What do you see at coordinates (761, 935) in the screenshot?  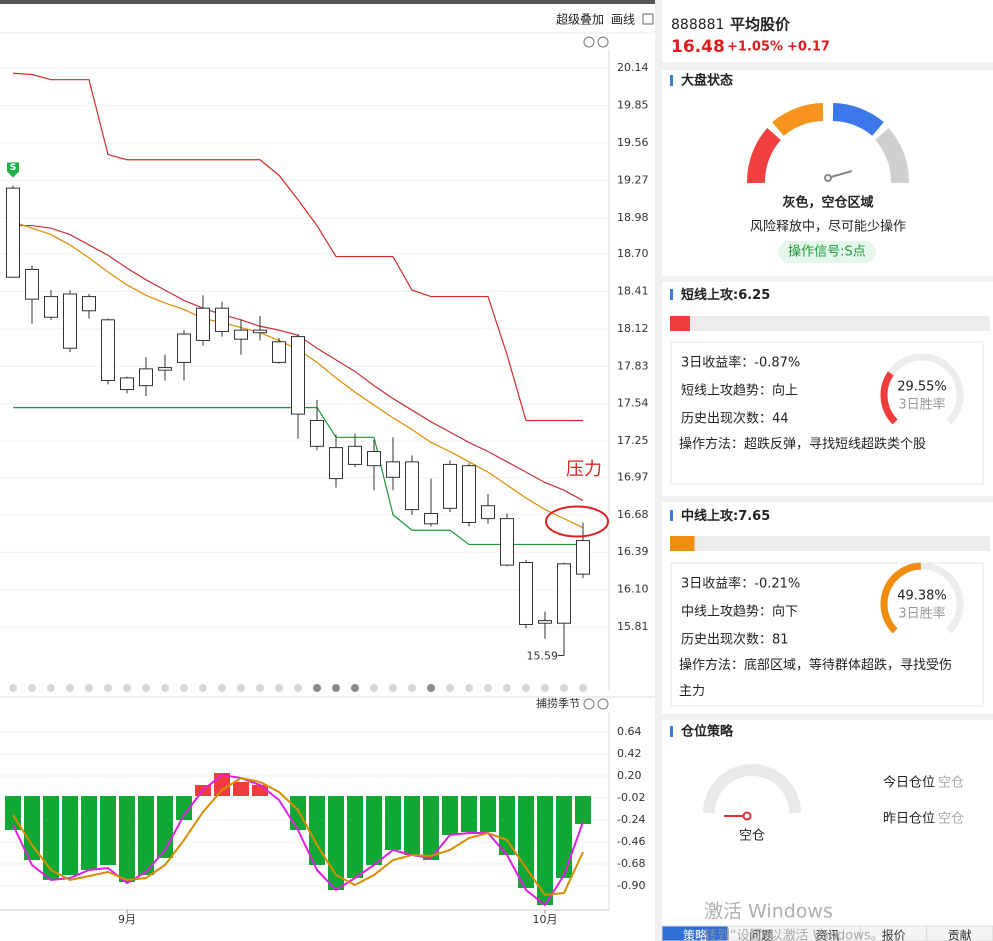 I see `tab-label: 问题` at bounding box center [761, 935].